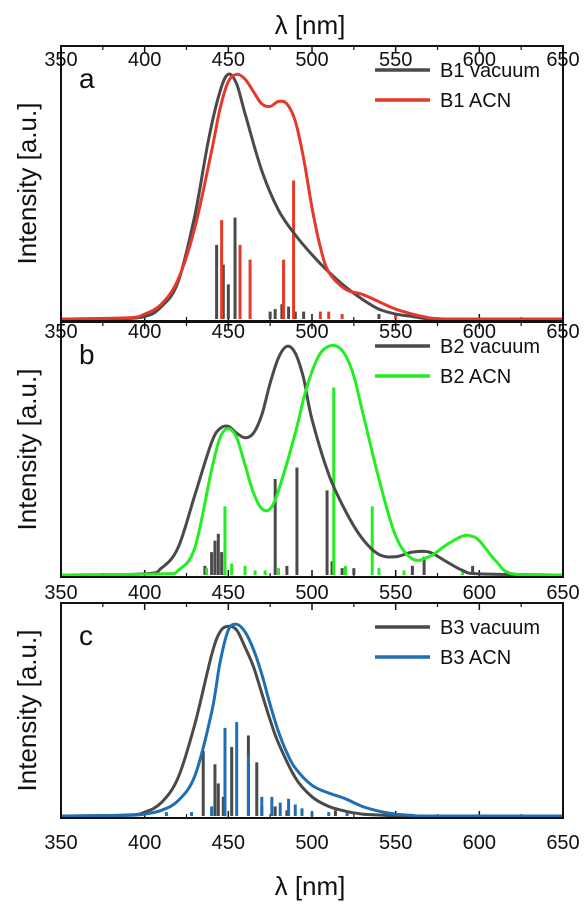  Describe the element at coordinates (310, 886) in the screenshot. I see `bottom-x-axis-title: λ [nm]` at that location.